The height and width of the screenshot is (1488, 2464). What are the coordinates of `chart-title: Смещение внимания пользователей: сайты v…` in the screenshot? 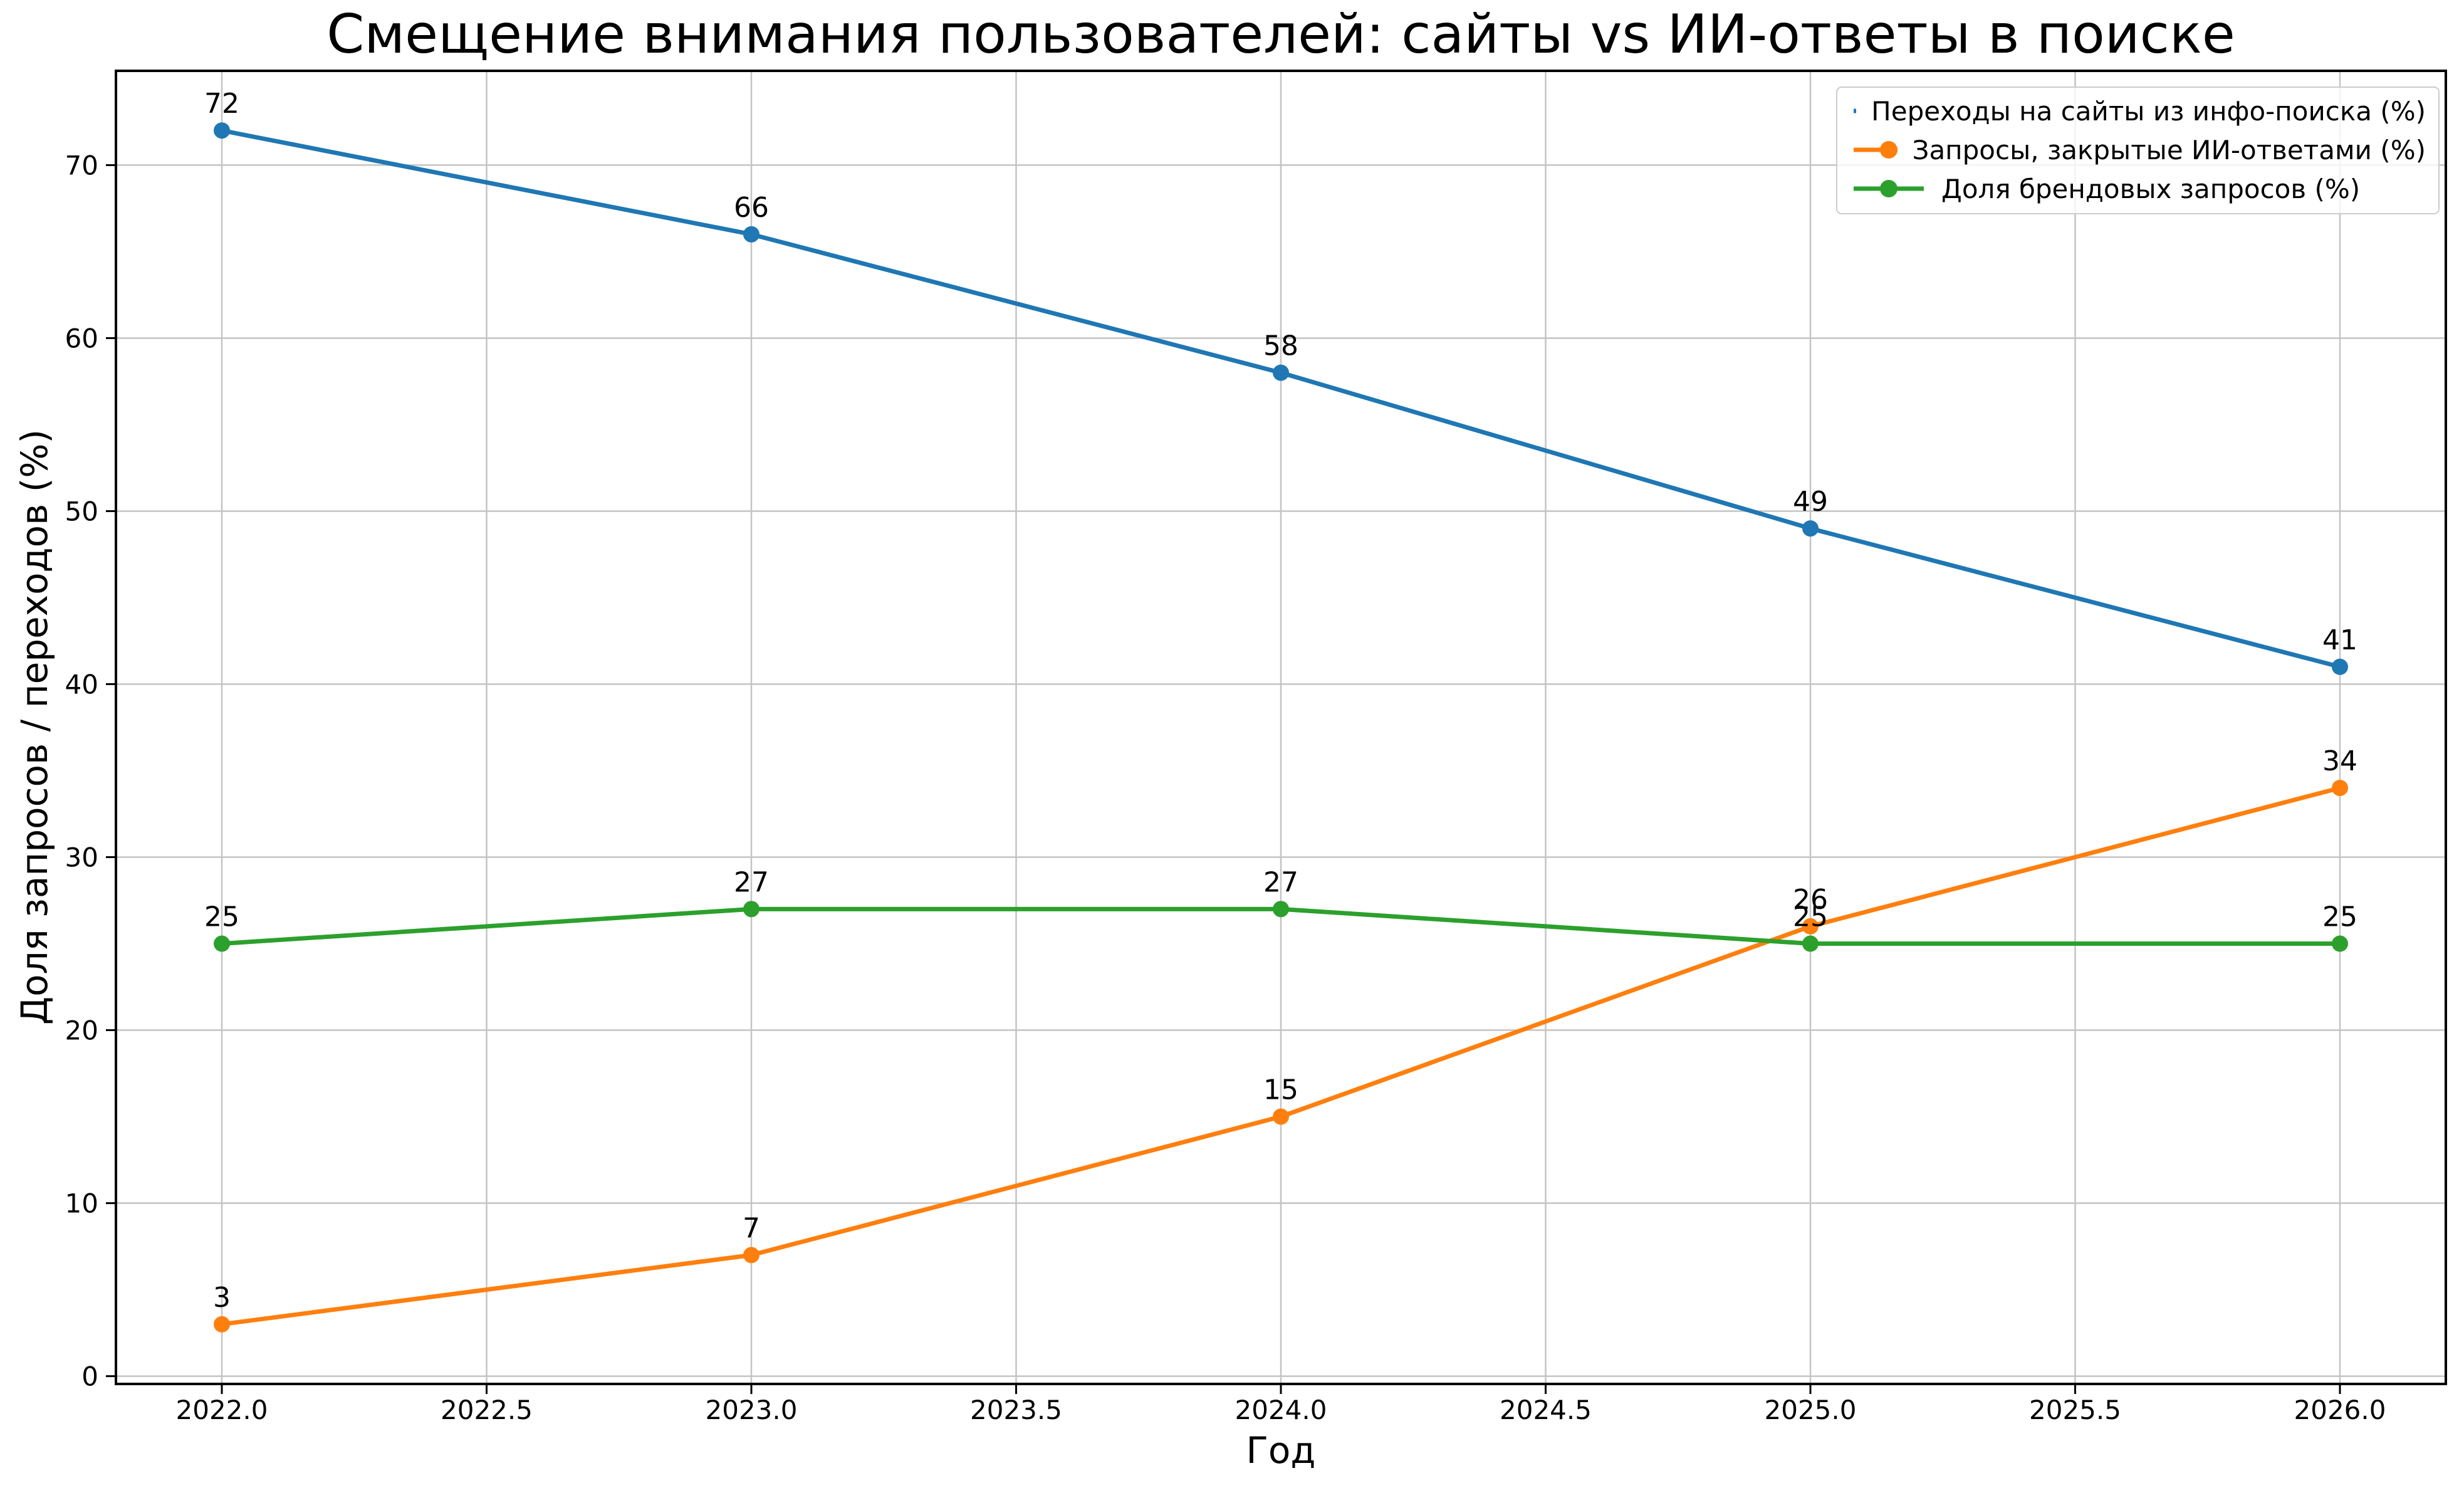 It's located at (1280, 34).